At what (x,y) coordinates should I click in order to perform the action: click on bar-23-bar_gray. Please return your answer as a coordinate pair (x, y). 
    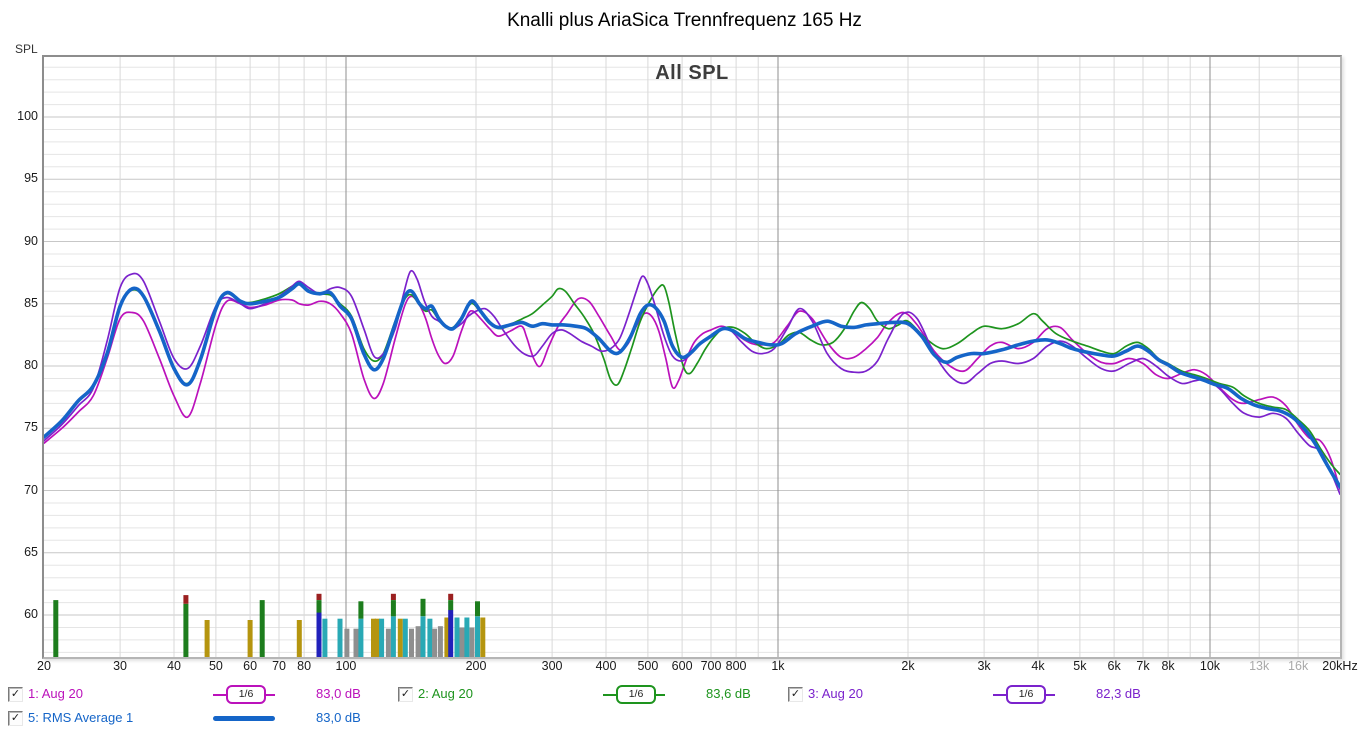
    Looking at the image, I should click on (435, 642).